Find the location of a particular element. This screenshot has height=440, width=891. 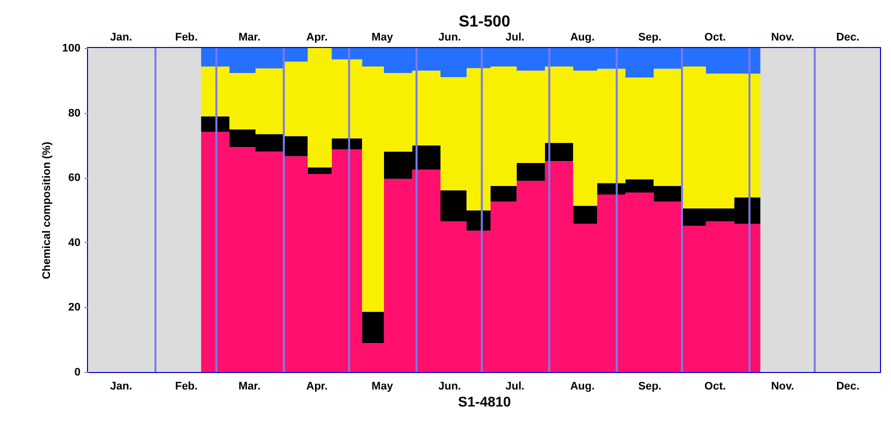

y-tick-label: 40 is located at coordinates (74, 242).